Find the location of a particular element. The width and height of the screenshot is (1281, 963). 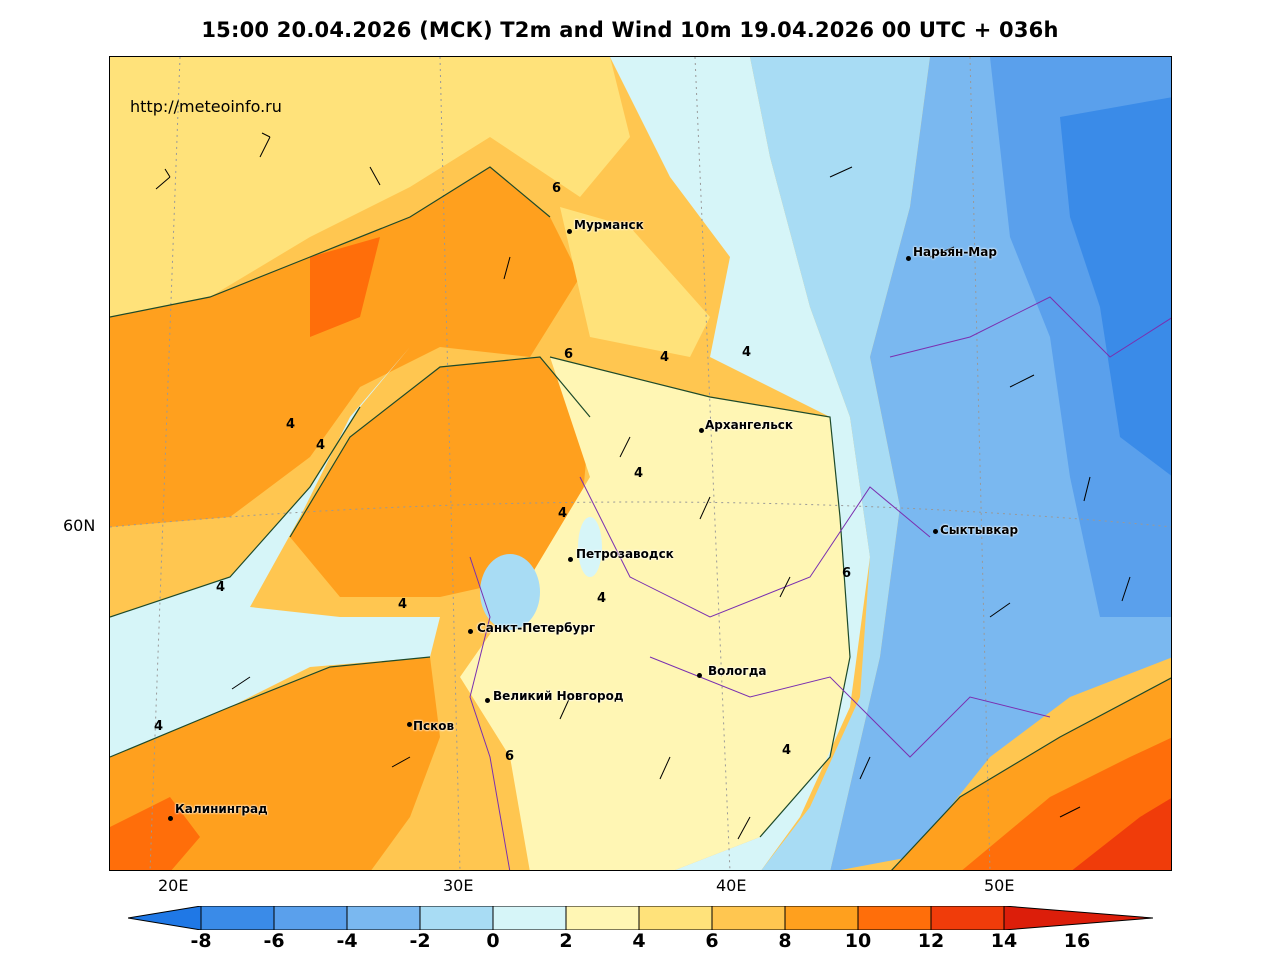

city-label-syktyvkar: Сыктывкар is located at coordinates (979, 530).